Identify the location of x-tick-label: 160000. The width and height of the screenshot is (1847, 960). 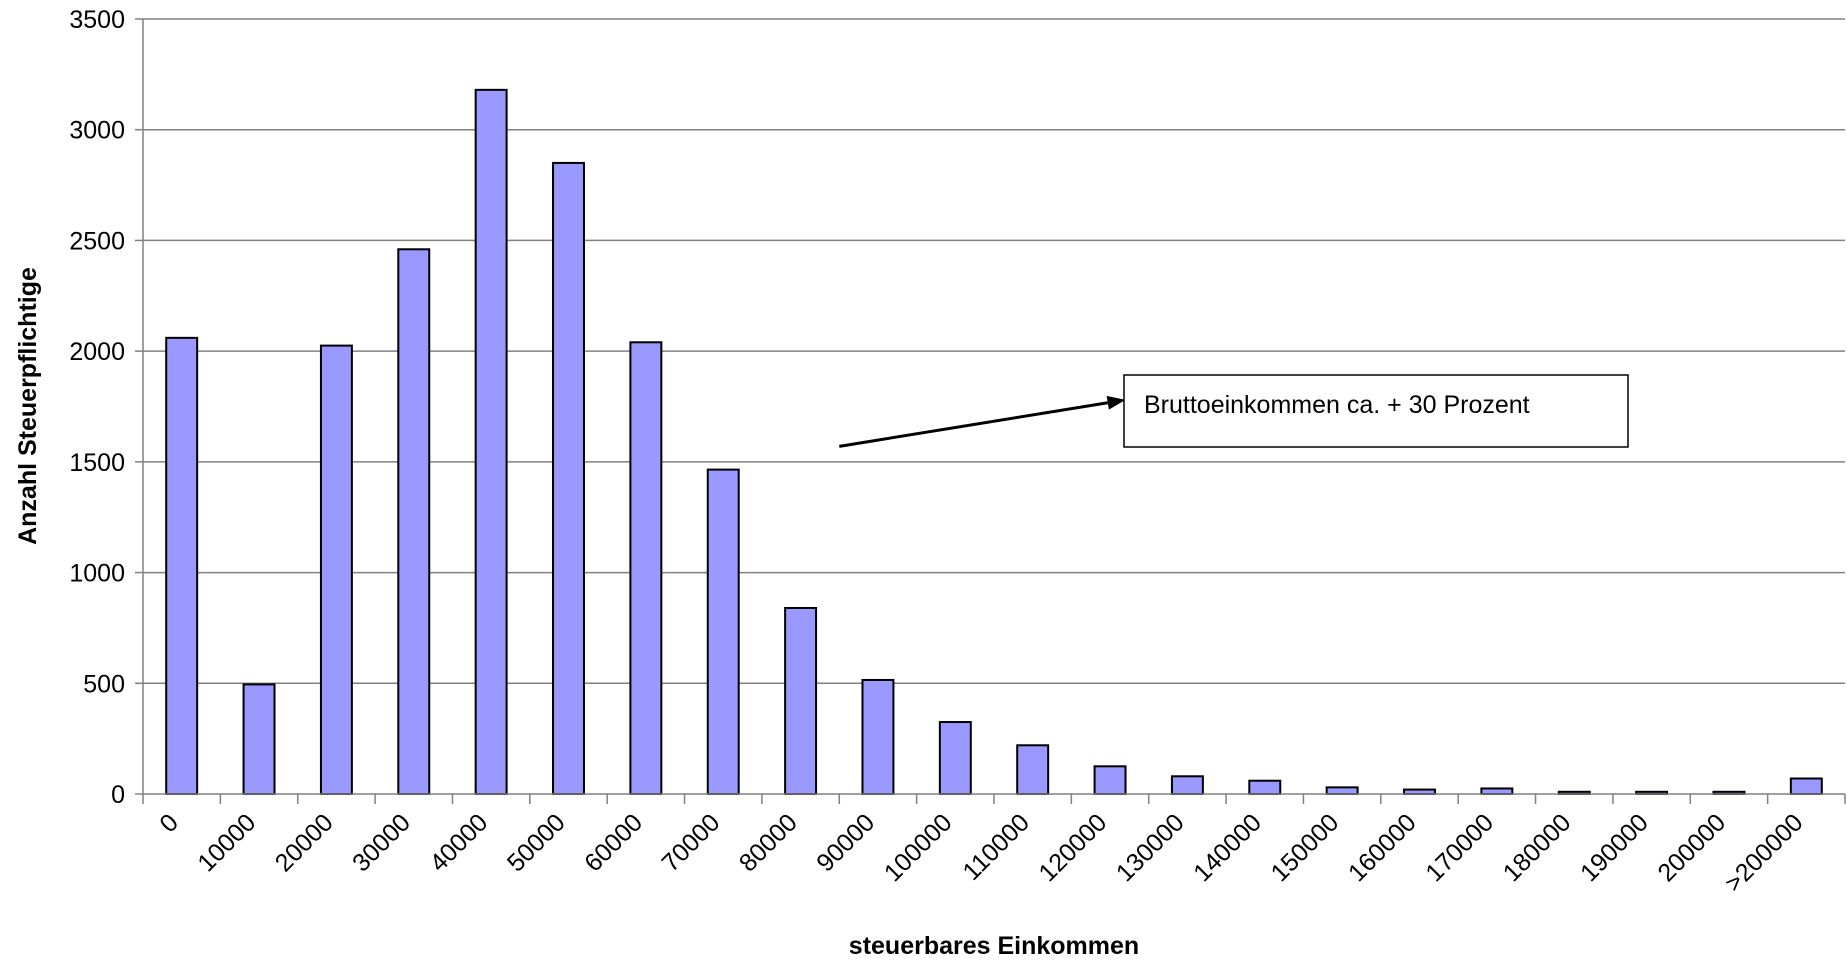
(1382, 847).